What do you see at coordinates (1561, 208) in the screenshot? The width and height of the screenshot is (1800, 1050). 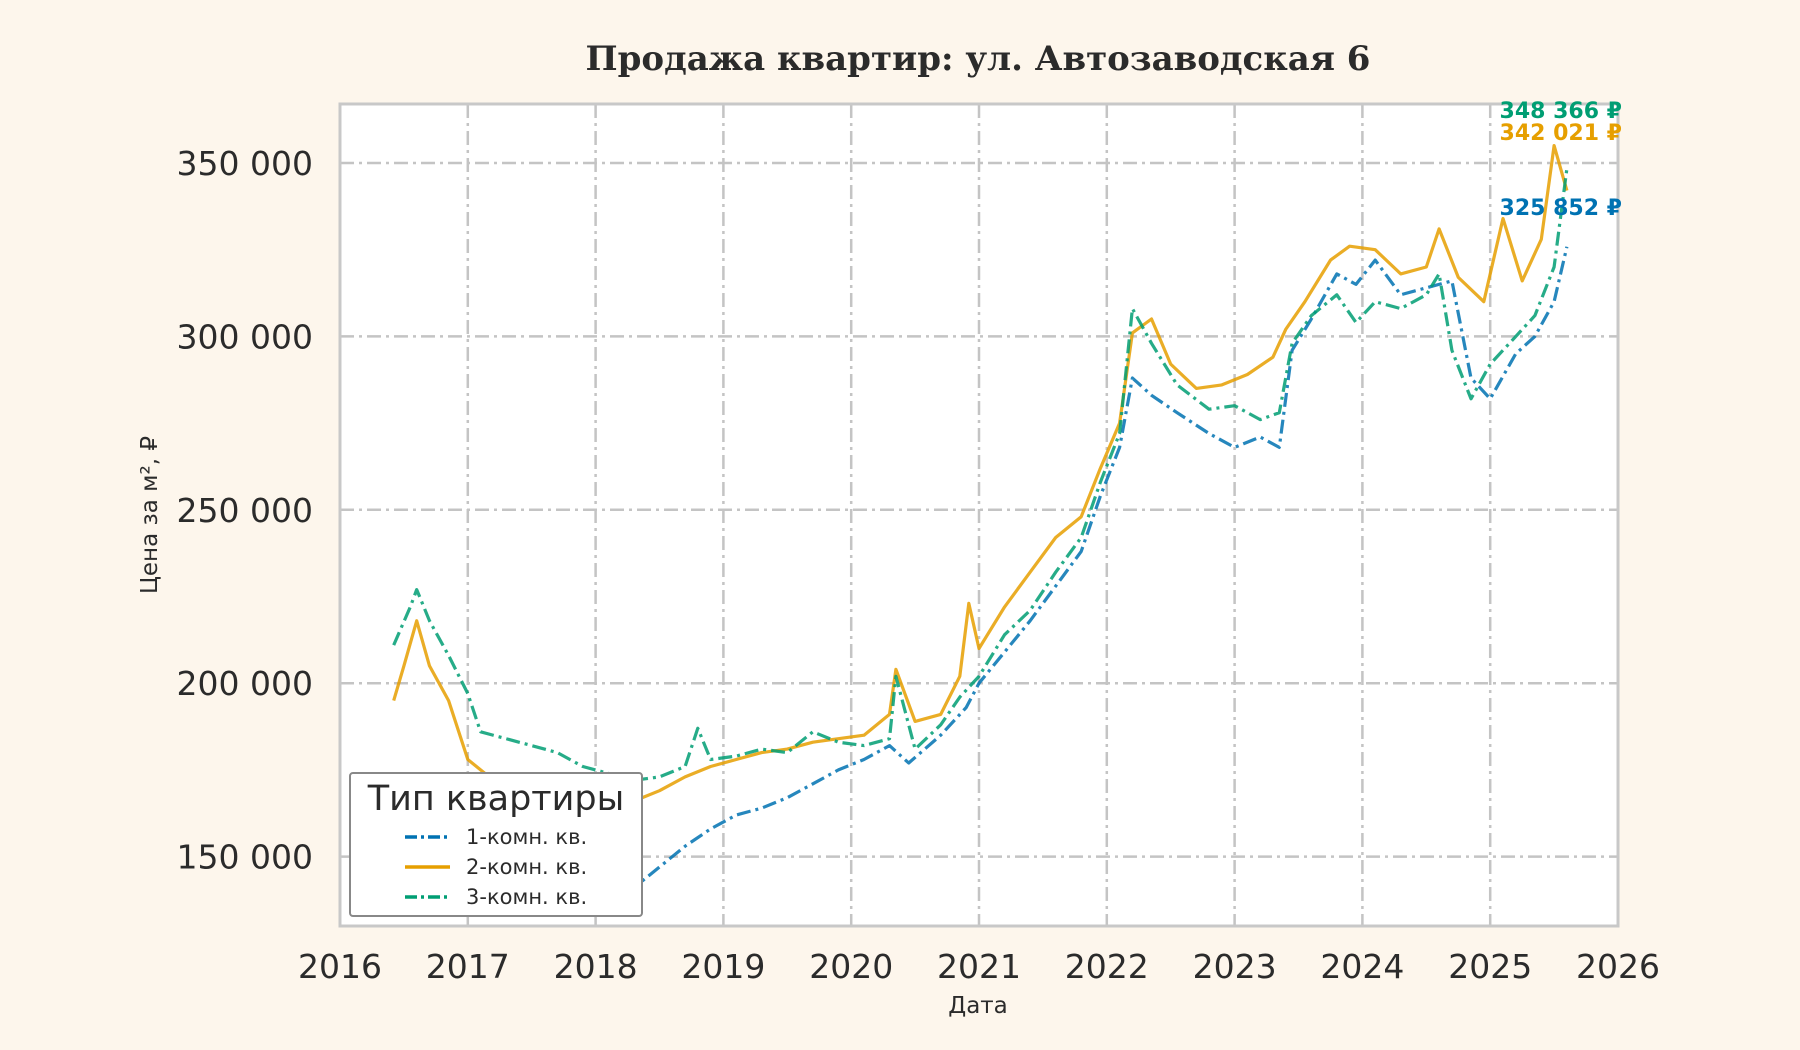 I see `series-end-label-1: 325 852 ₽` at bounding box center [1561, 208].